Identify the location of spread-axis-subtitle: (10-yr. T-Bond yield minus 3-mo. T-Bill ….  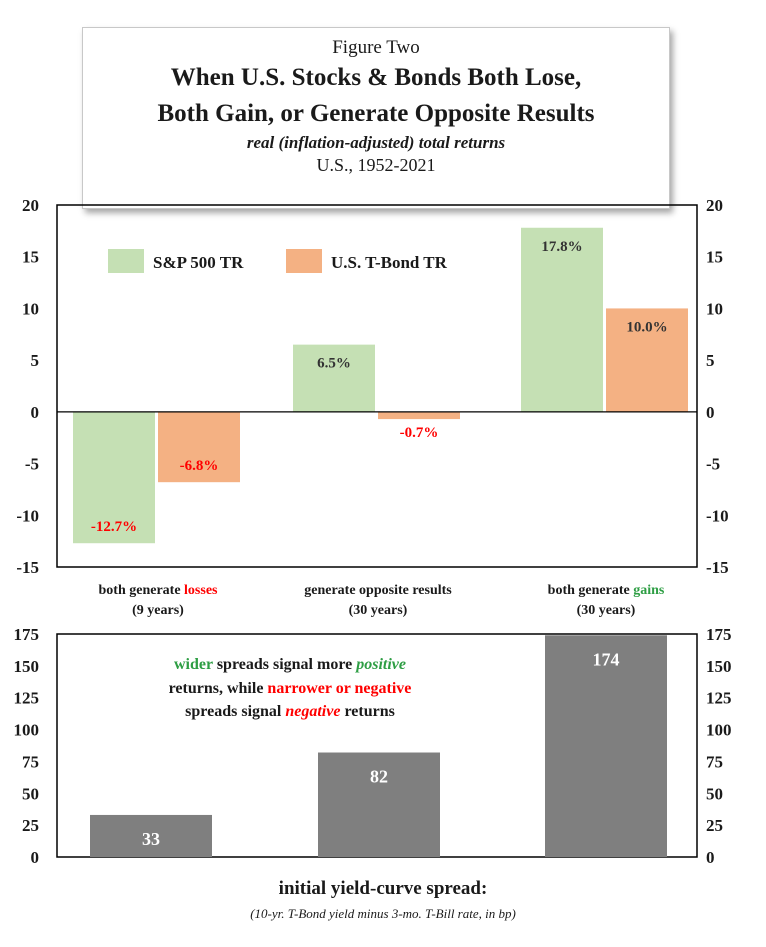
(383, 913).